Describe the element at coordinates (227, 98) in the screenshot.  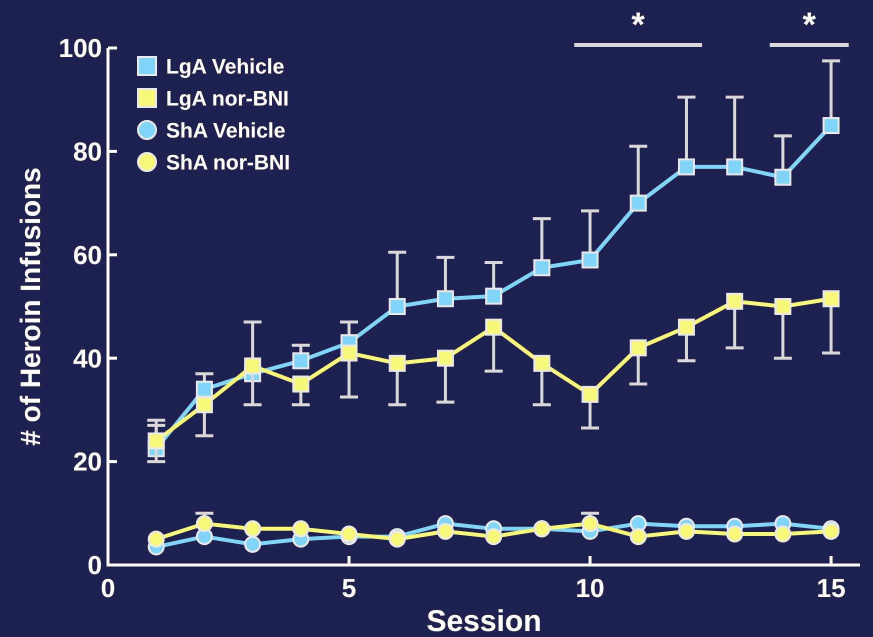
I see `legend-label: LgA nor-BNI` at that location.